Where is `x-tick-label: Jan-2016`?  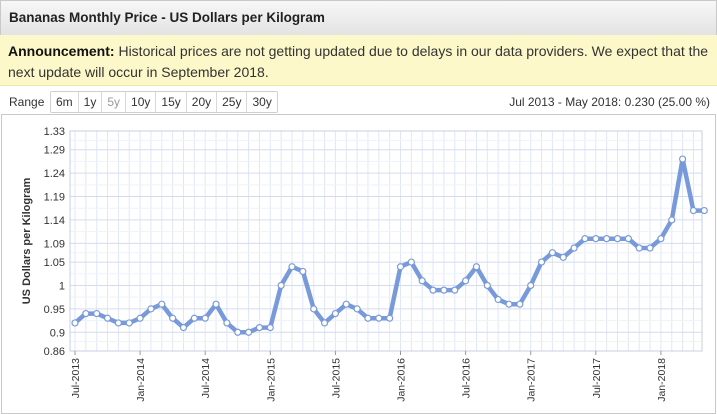
x-tick-label: Jan-2016 is located at coordinates (402, 380).